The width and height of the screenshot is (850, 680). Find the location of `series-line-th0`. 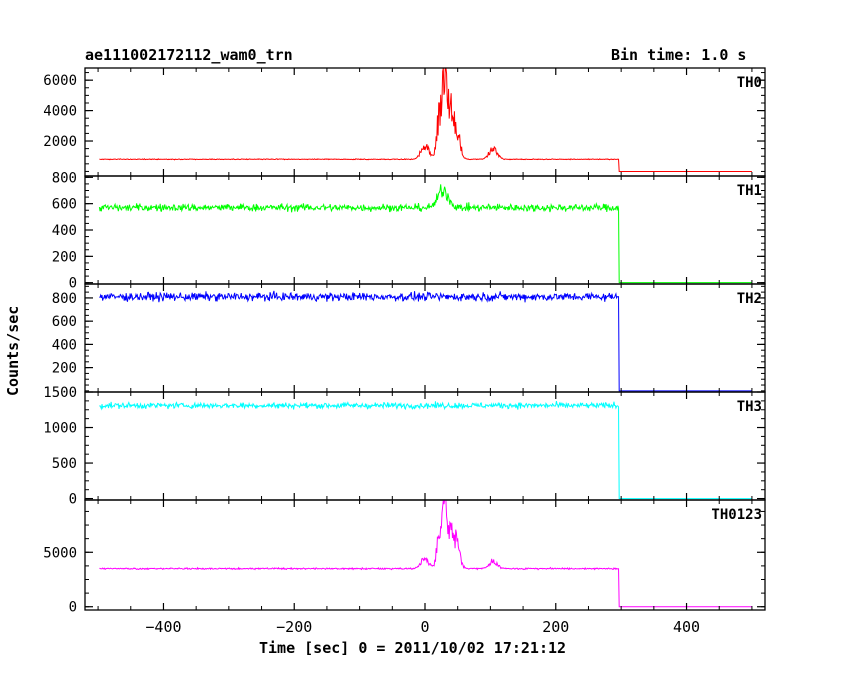

series-line-th0 is located at coordinates (425, 119).